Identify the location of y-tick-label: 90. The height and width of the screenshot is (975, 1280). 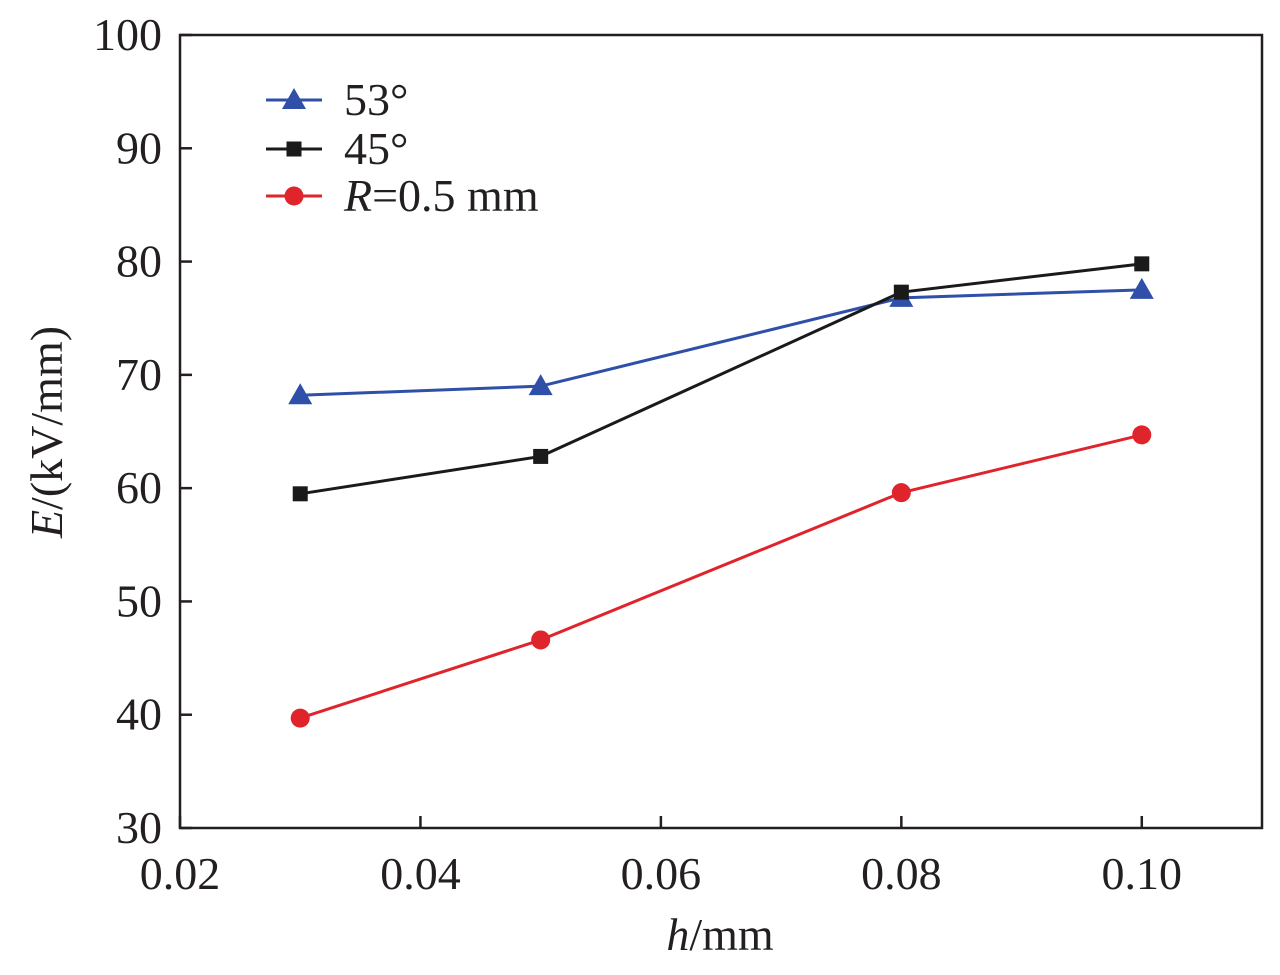
(139, 147).